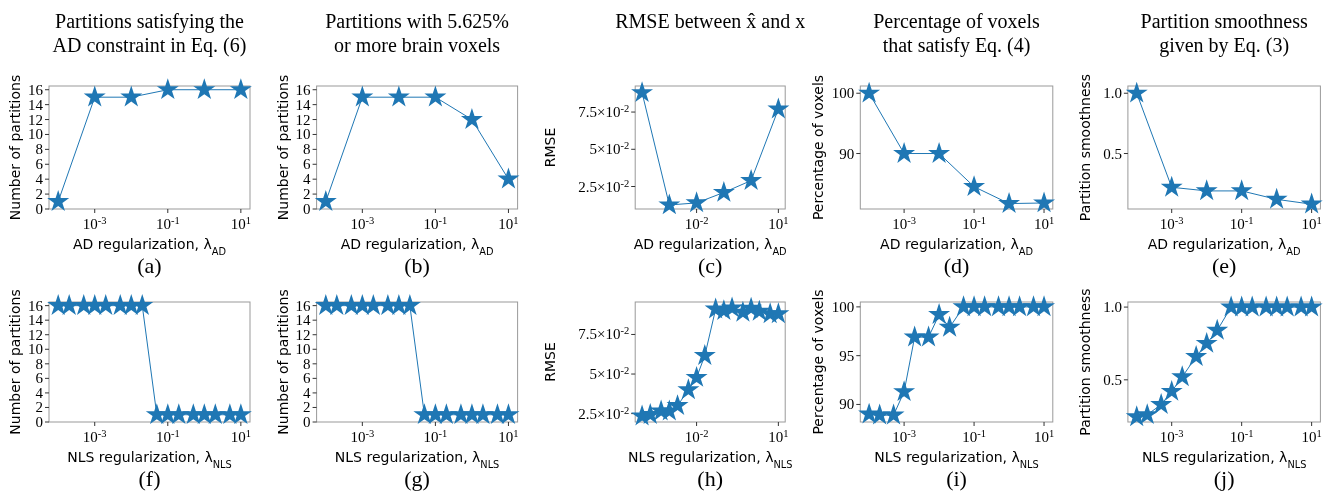 The height and width of the screenshot is (503, 1338). I want to click on chart-title: RMSE between x̂ and x, so click(710, 21).